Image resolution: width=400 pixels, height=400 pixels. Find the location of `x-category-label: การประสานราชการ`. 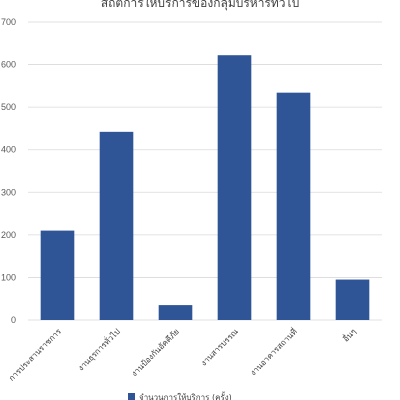

x-category-label: การประสานราชการ is located at coordinates (35, 355).